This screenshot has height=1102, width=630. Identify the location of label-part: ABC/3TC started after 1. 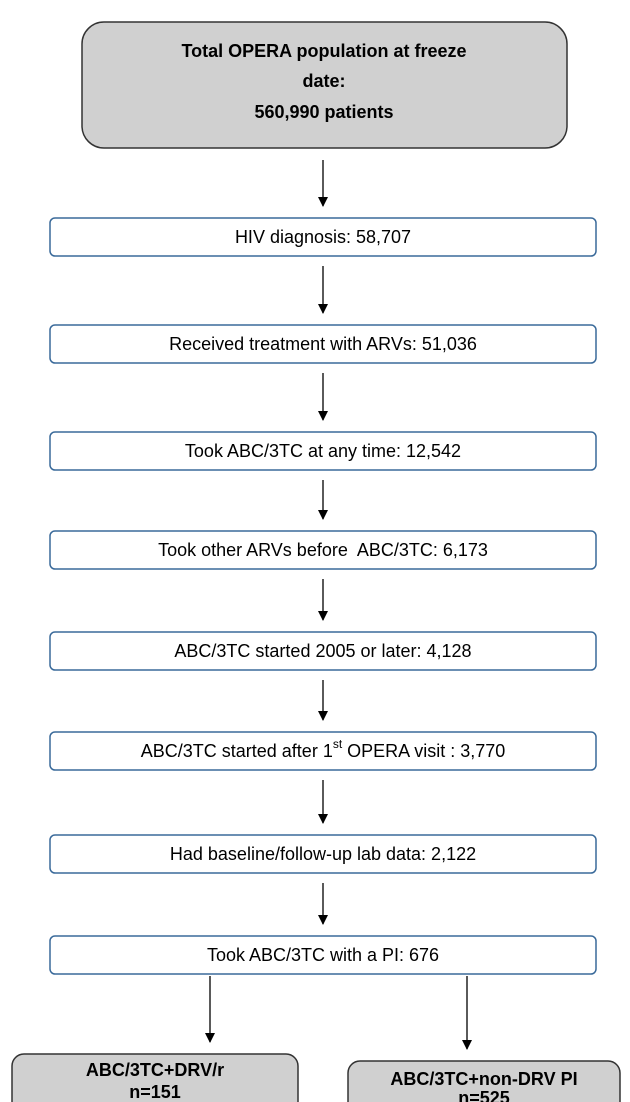
(237, 751).